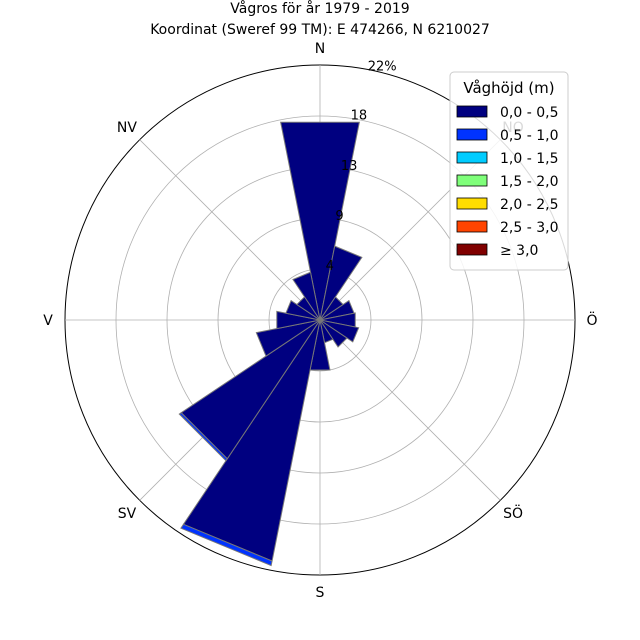  I want to click on legend-label: ≥ 3,0, so click(519, 251).